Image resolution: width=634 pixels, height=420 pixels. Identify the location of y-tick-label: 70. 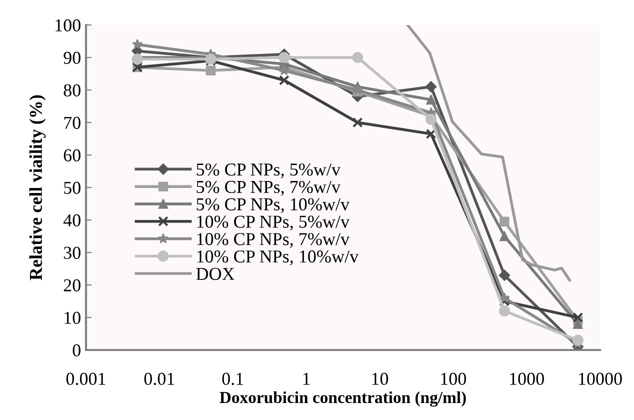
(72, 122).